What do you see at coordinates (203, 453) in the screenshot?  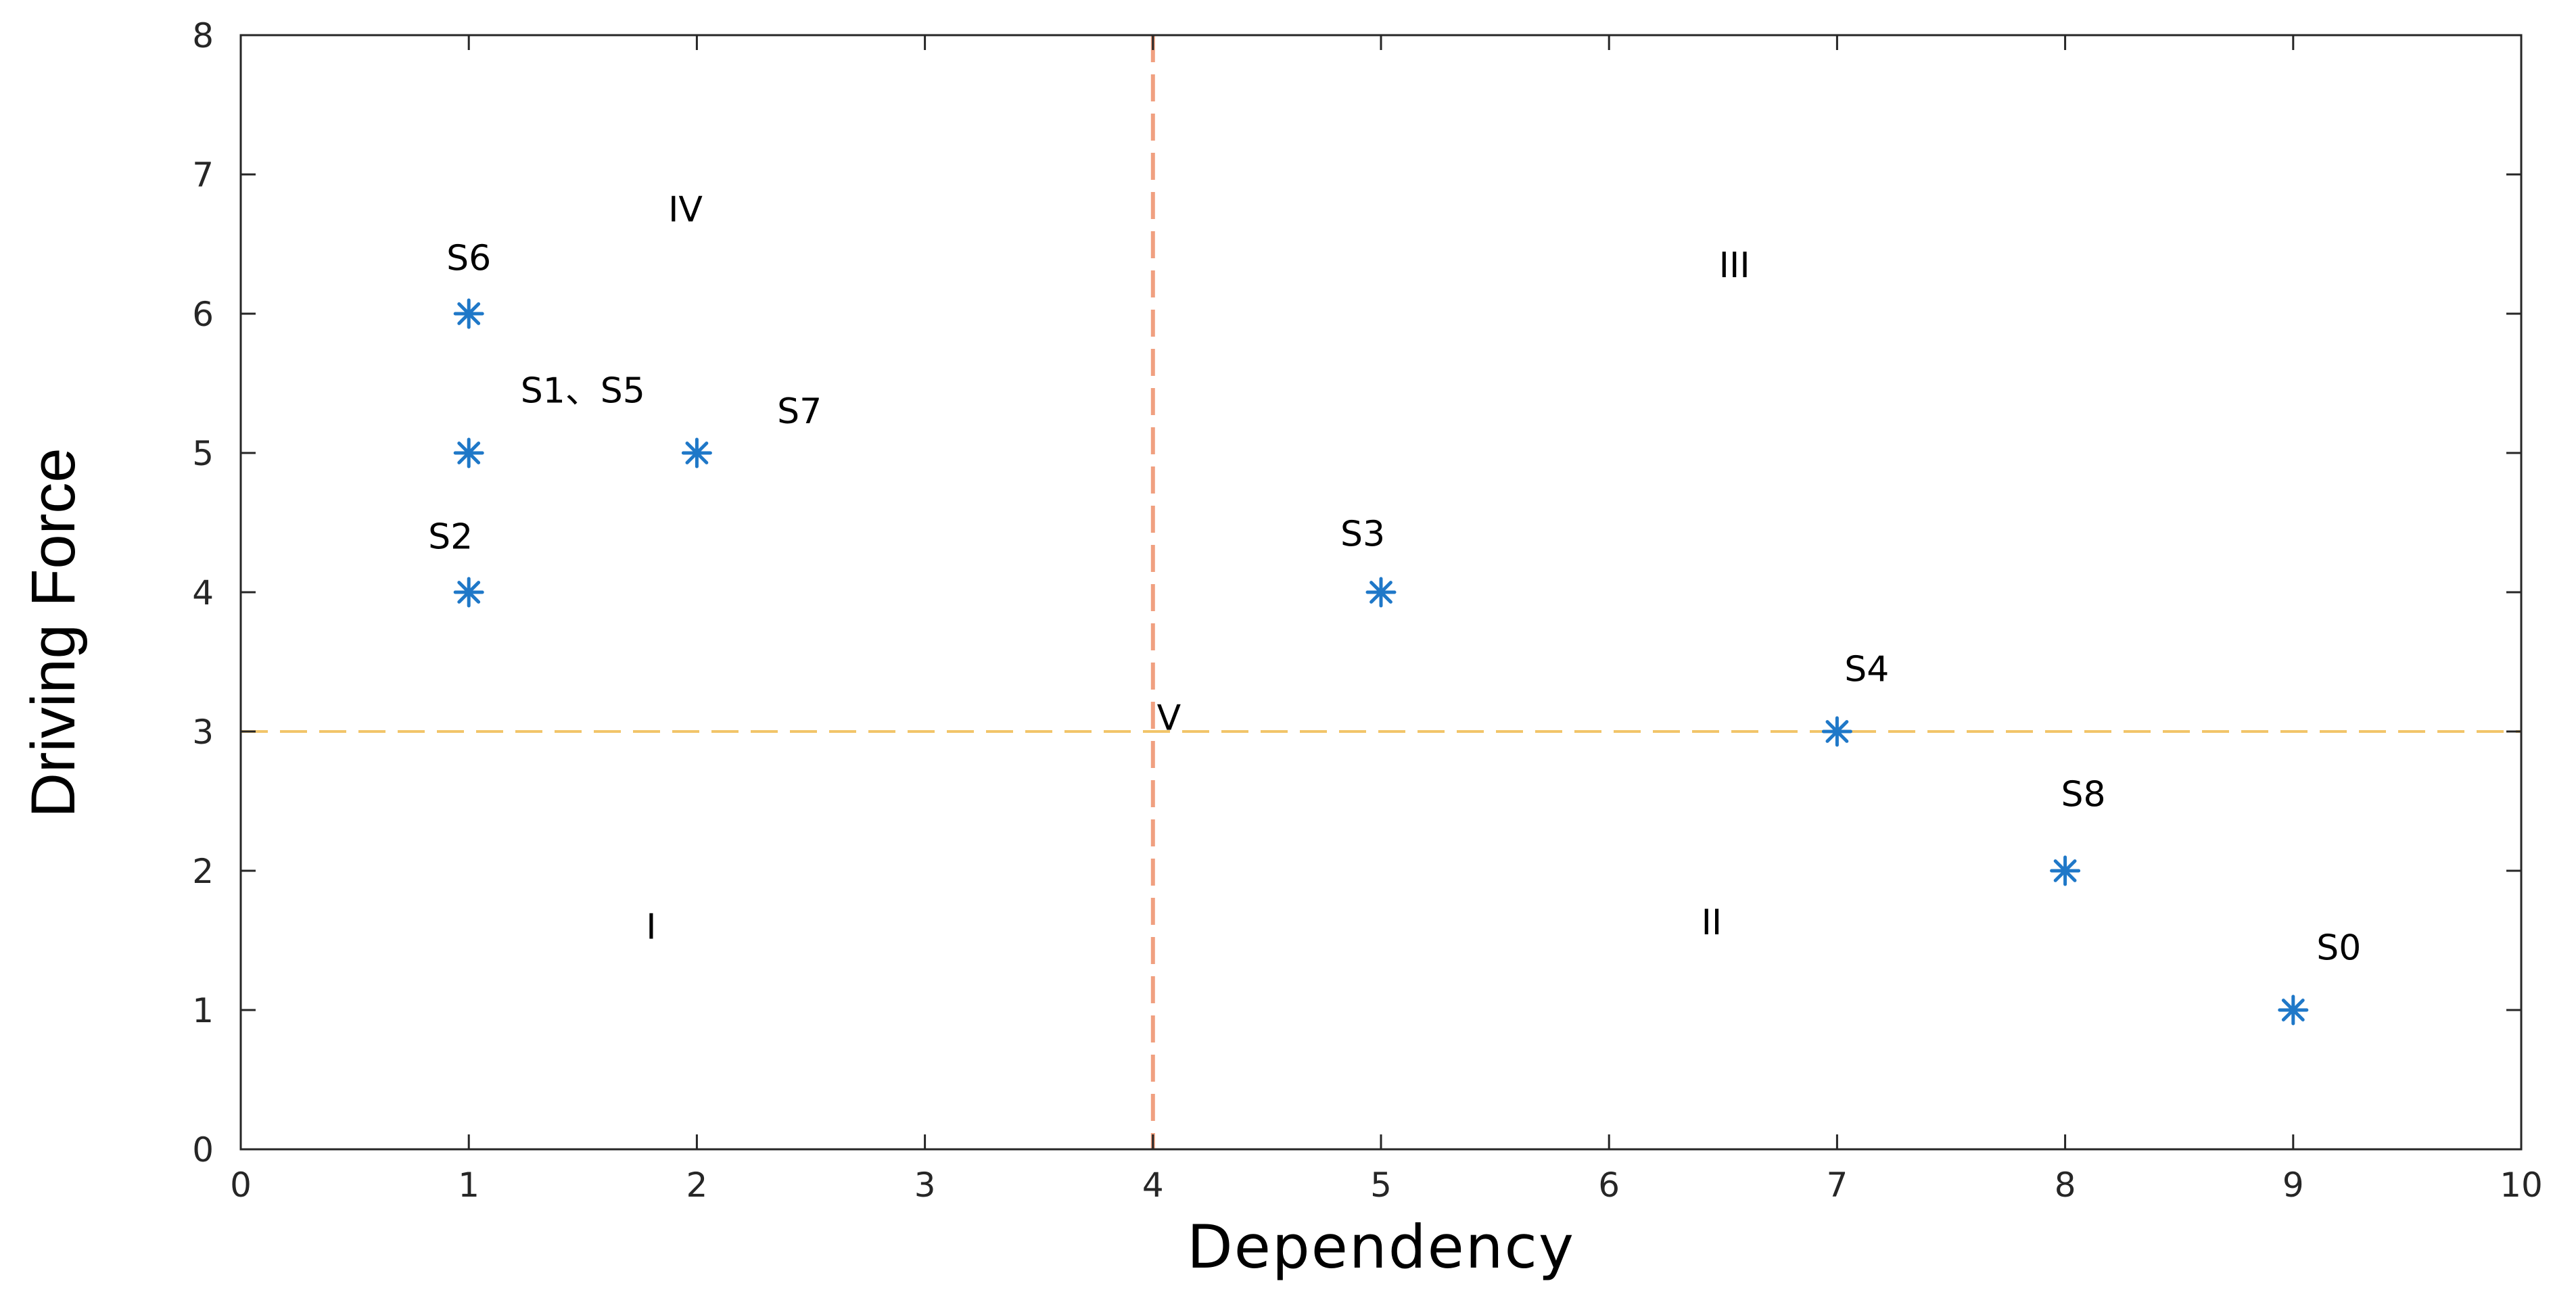 I see `y-tick-label: 5` at bounding box center [203, 453].